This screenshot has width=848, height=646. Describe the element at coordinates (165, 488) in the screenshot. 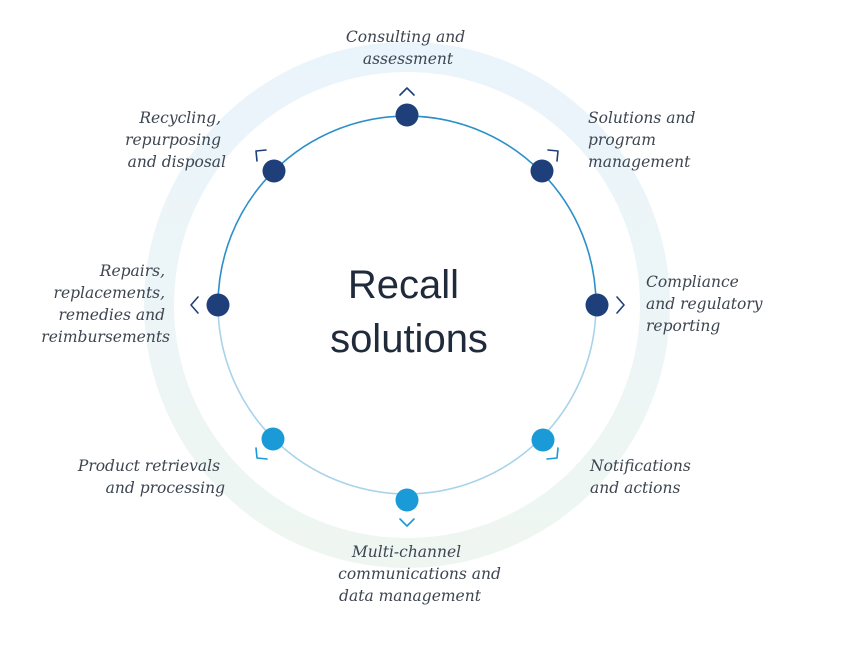

I see `node-label-line: and processing` at that location.